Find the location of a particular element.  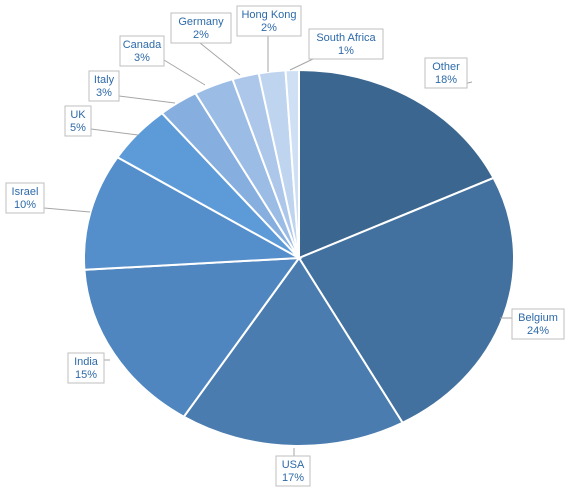

pie-slice-india is located at coordinates (192, 337).